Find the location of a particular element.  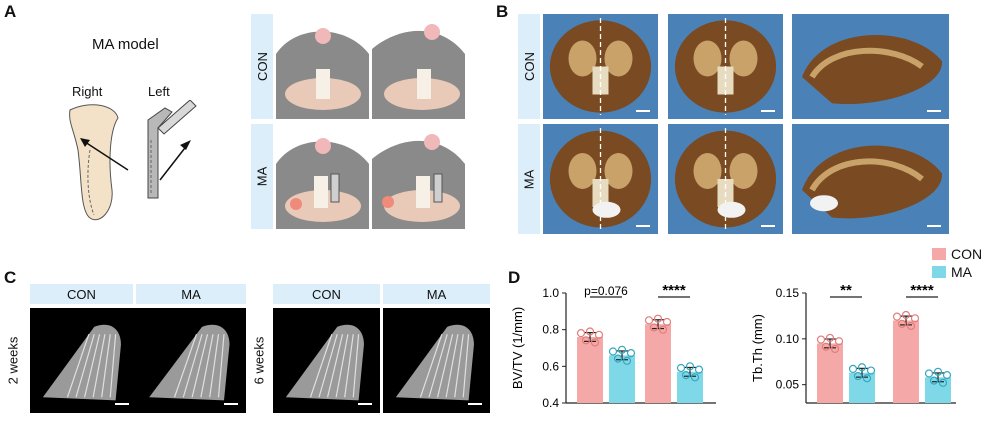

ct-image-con-front2 is located at coordinates (725, 66).